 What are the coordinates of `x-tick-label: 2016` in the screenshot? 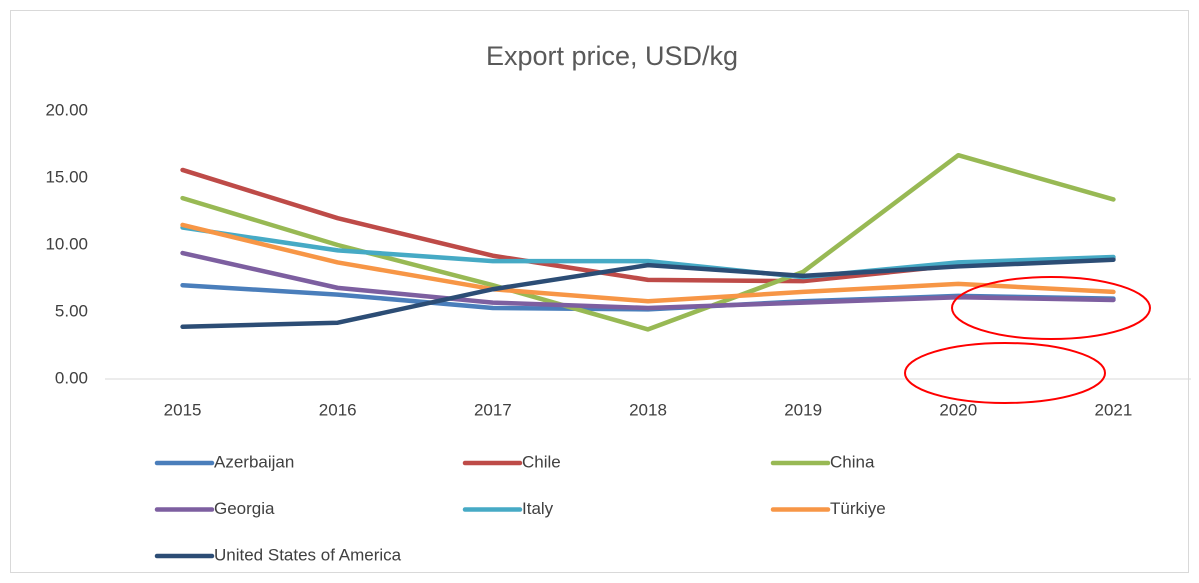 It's located at (338, 409).